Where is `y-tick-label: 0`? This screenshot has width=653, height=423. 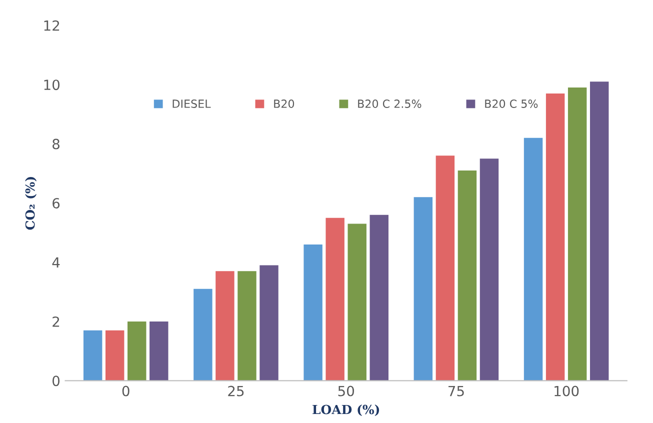
y-tick-label: 0 is located at coordinates (56, 381).